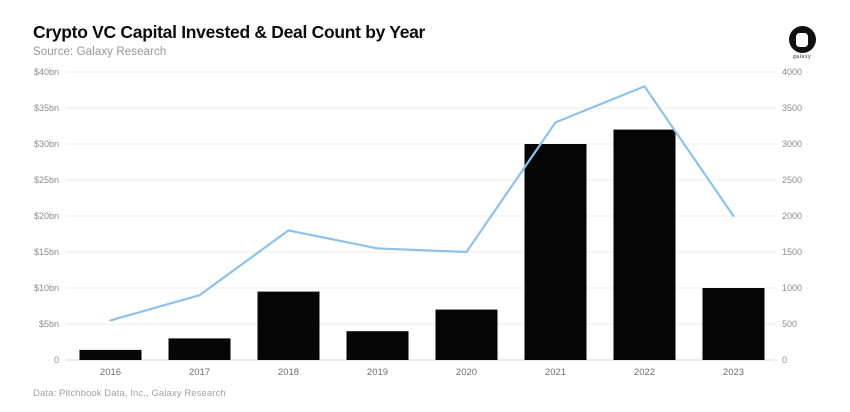 The image size is (850, 412). What do you see at coordinates (555, 252) in the screenshot?
I see `bar-2021` at bounding box center [555, 252].